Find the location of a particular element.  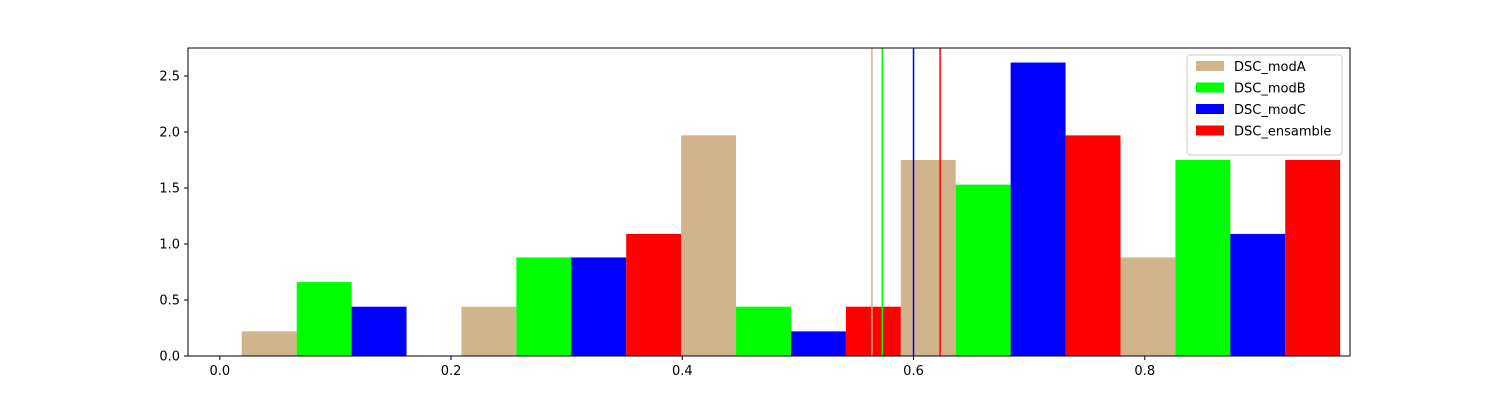

y-tick-label: 0.0 is located at coordinates (169, 357).